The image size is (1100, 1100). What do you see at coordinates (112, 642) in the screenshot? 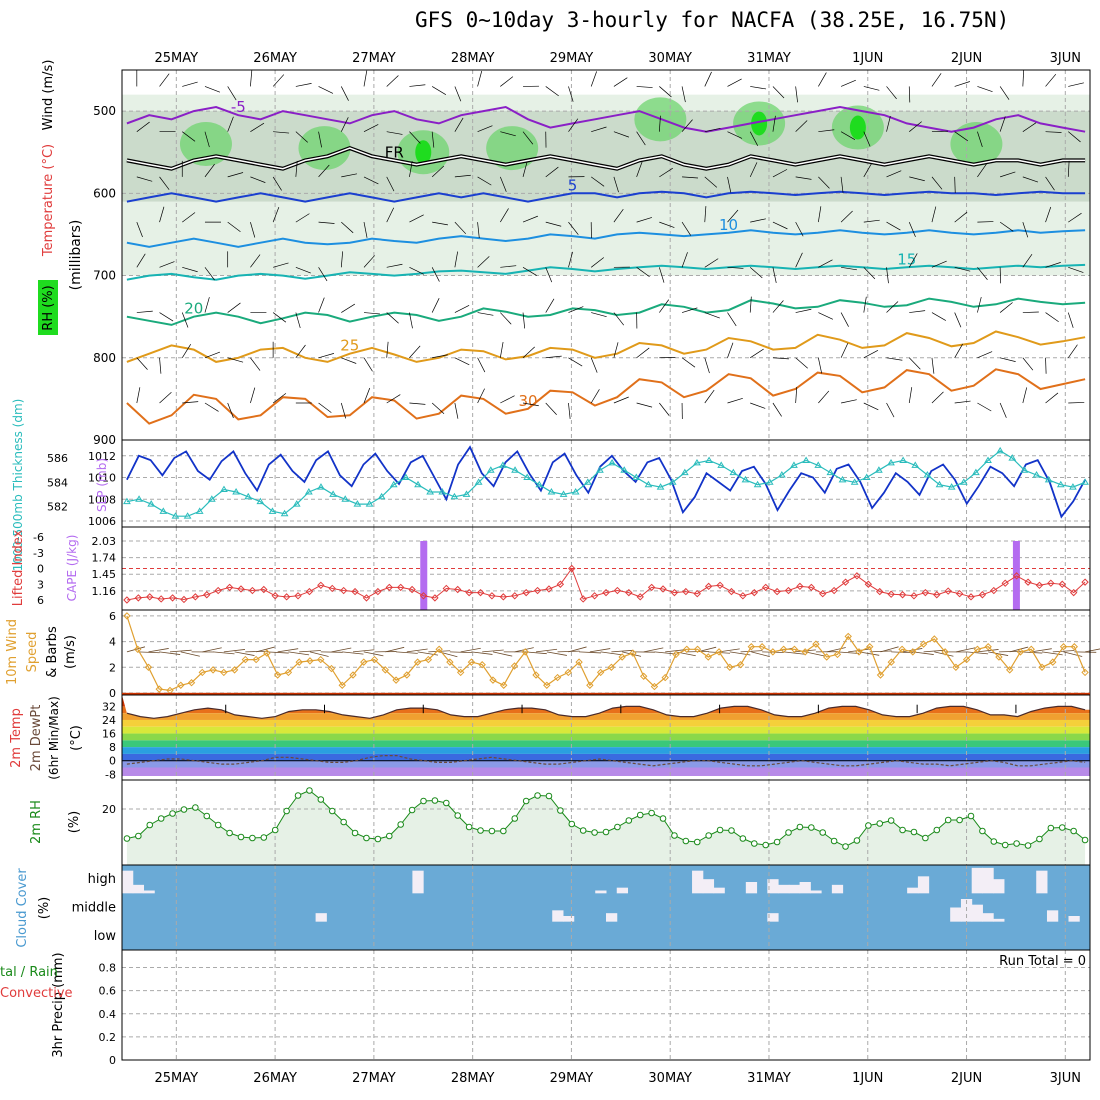
I see `wind-tick-label: 4` at bounding box center [112, 642].